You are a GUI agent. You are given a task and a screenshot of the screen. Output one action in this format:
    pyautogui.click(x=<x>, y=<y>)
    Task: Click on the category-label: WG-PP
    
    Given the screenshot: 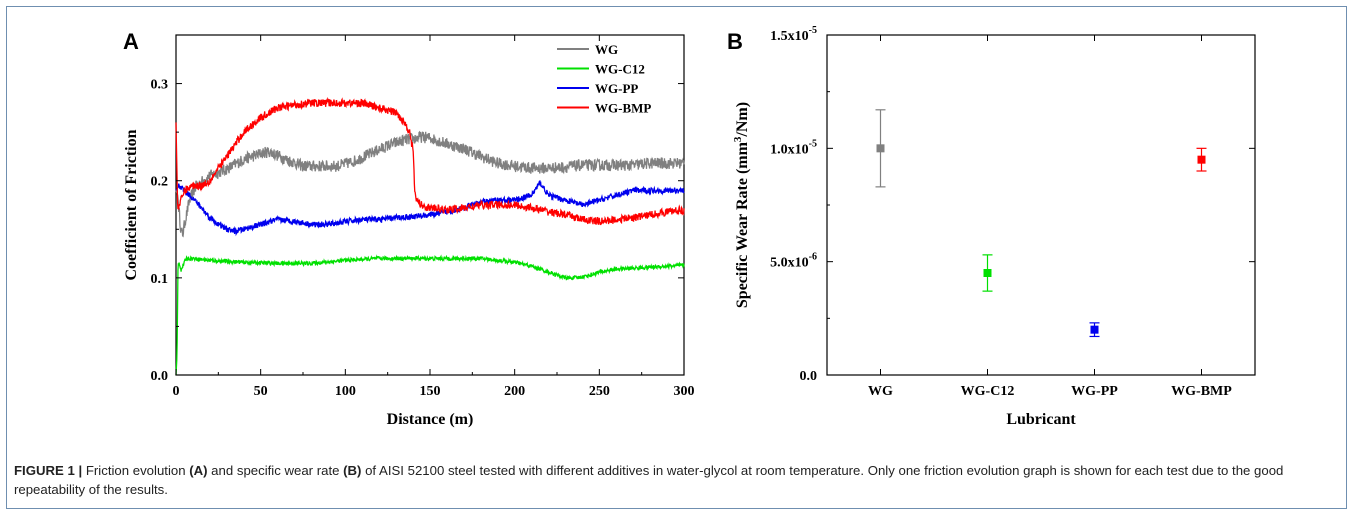 What is the action you would take?
    pyautogui.click(x=1094, y=391)
    